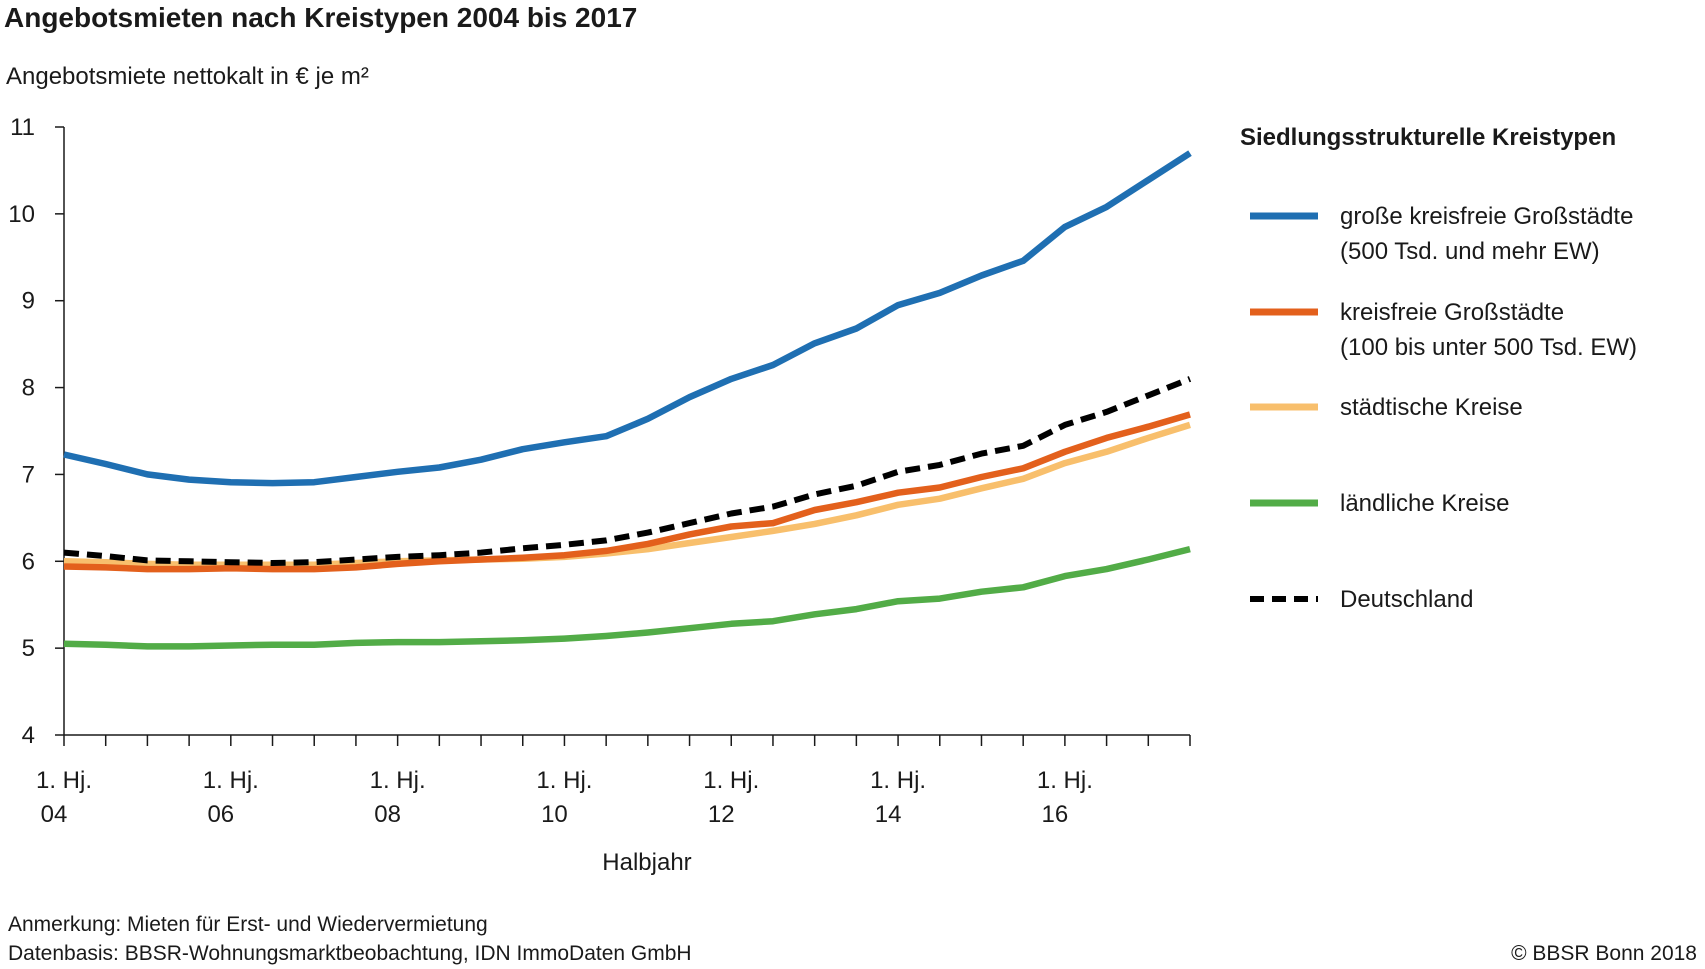 The width and height of the screenshot is (1705, 969). What do you see at coordinates (721, 814) in the screenshot?
I see `x-tick-label-year: 12` at bounding box center [721, 814].